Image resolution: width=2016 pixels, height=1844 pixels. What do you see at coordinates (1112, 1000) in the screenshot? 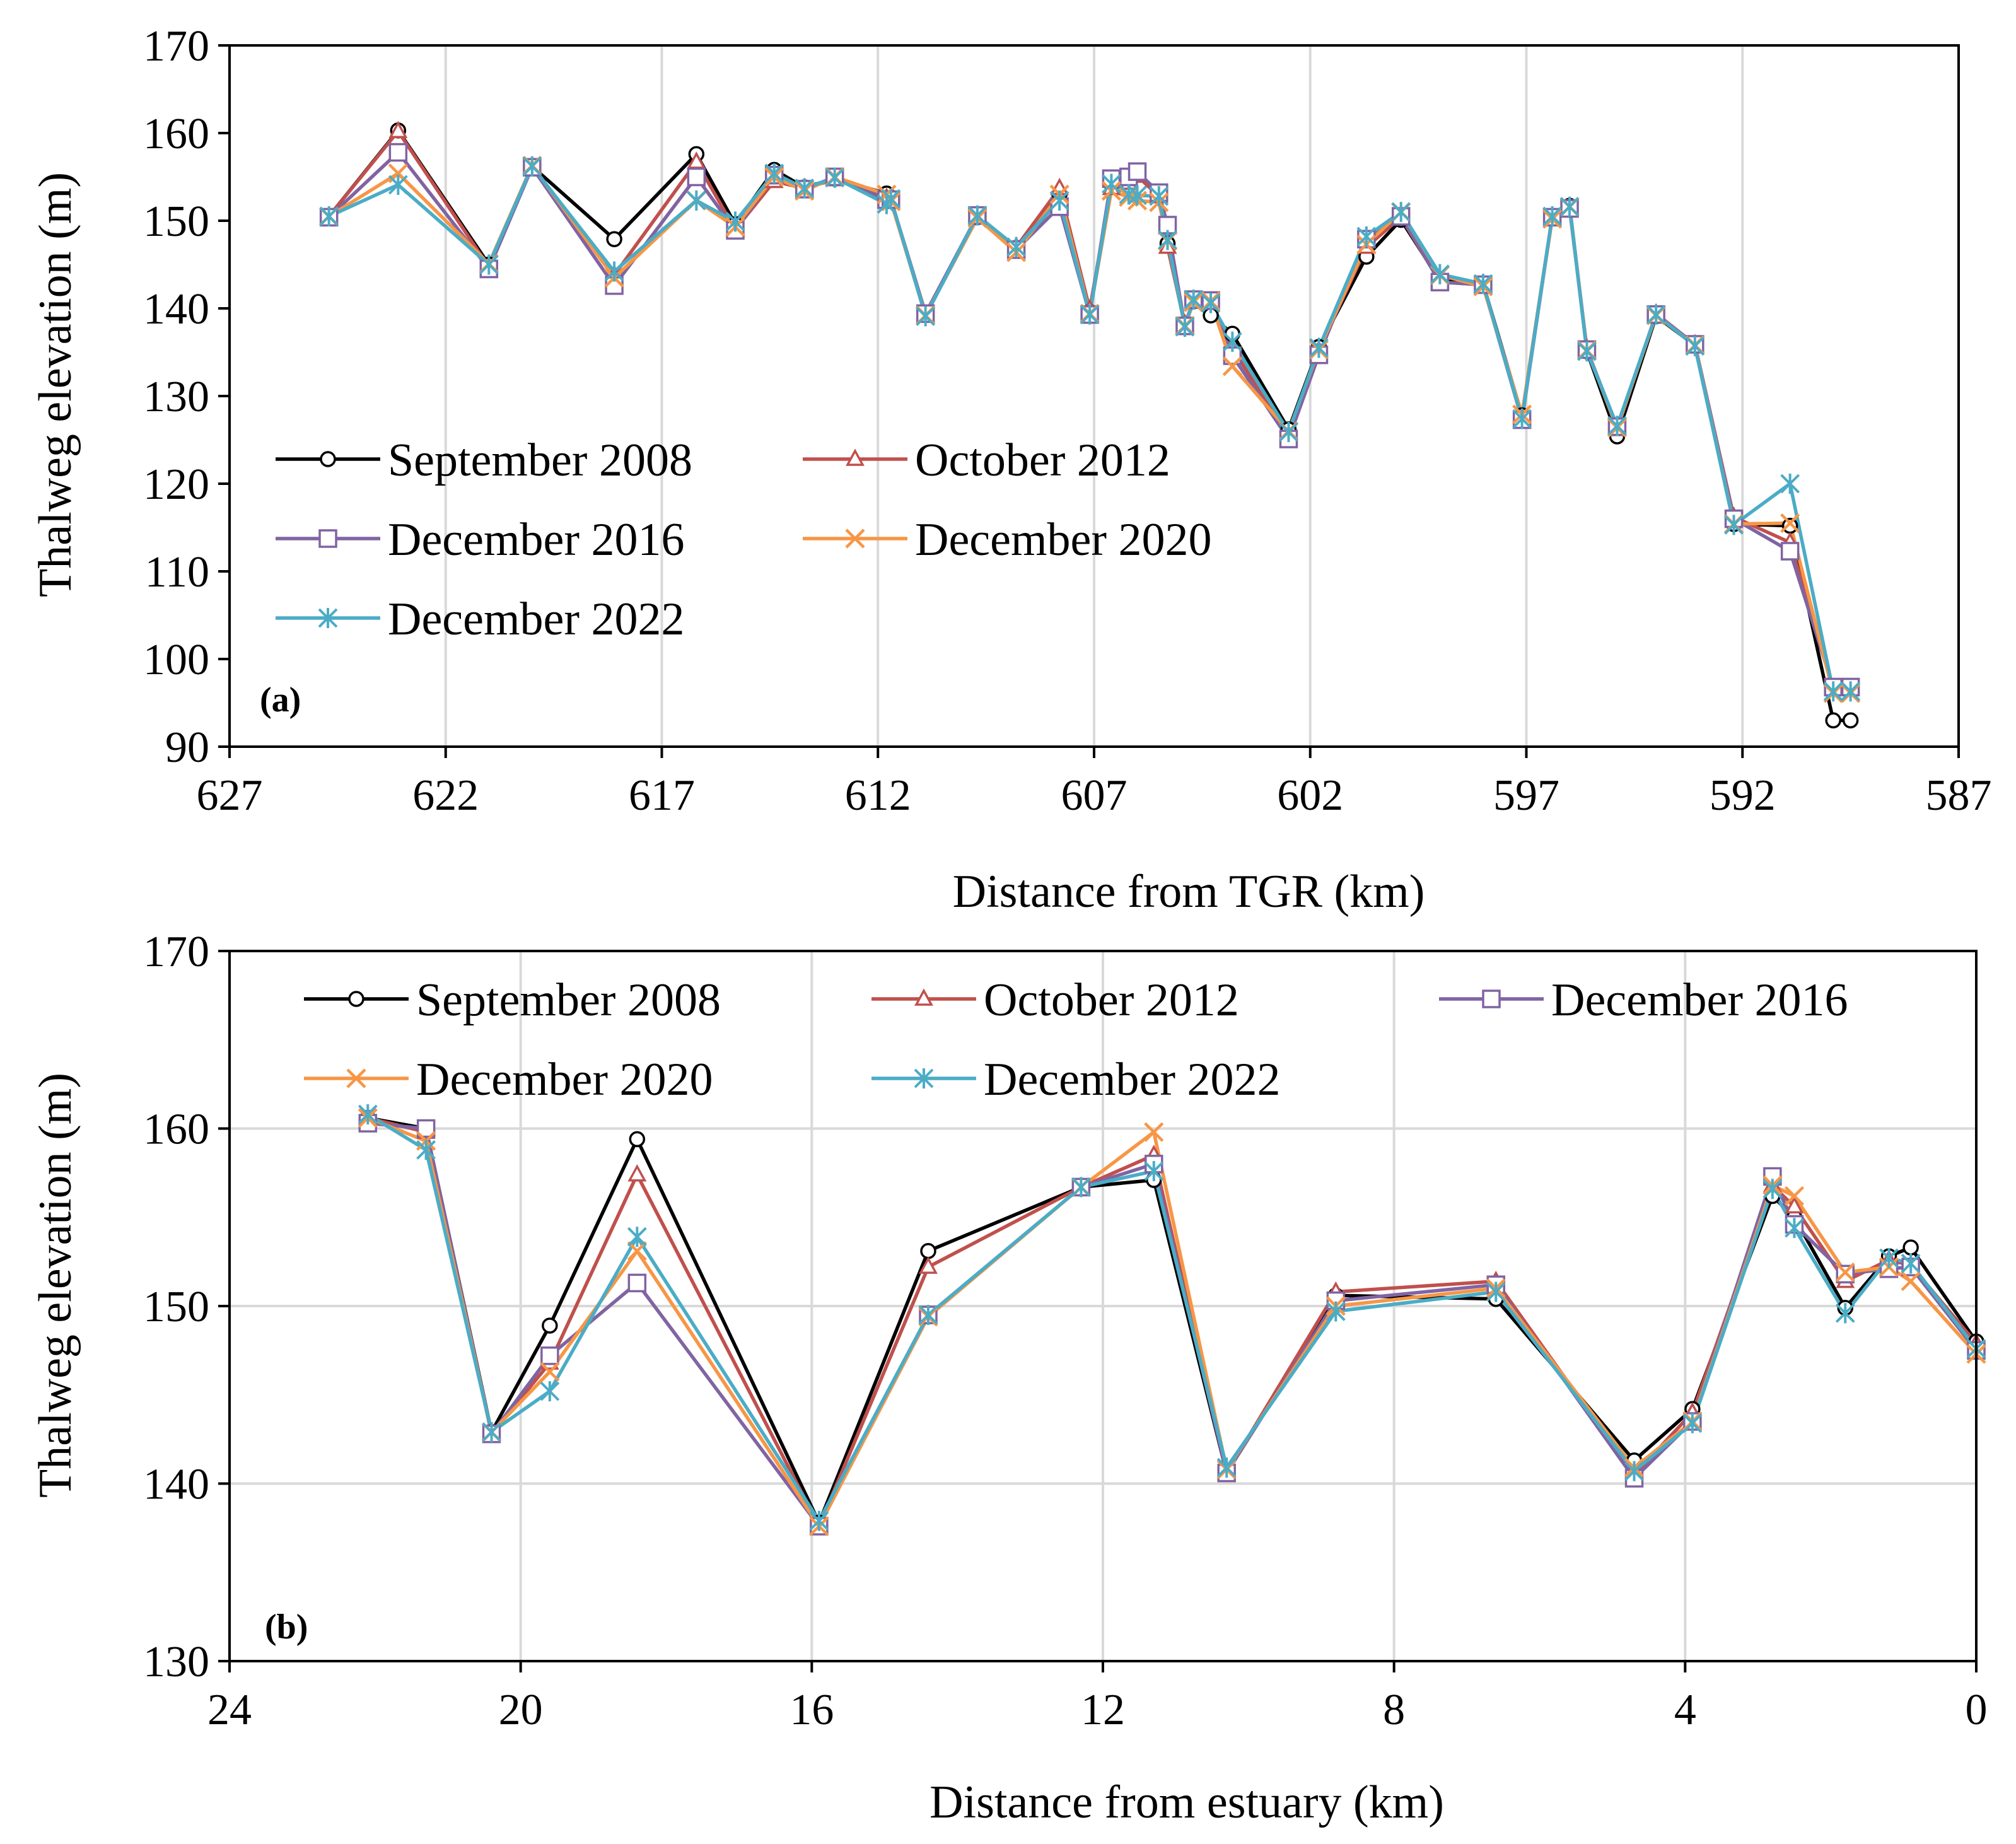
I see `panel-b-legend-label-october-2012: October 2012` at bounding box center [1112, 1000].